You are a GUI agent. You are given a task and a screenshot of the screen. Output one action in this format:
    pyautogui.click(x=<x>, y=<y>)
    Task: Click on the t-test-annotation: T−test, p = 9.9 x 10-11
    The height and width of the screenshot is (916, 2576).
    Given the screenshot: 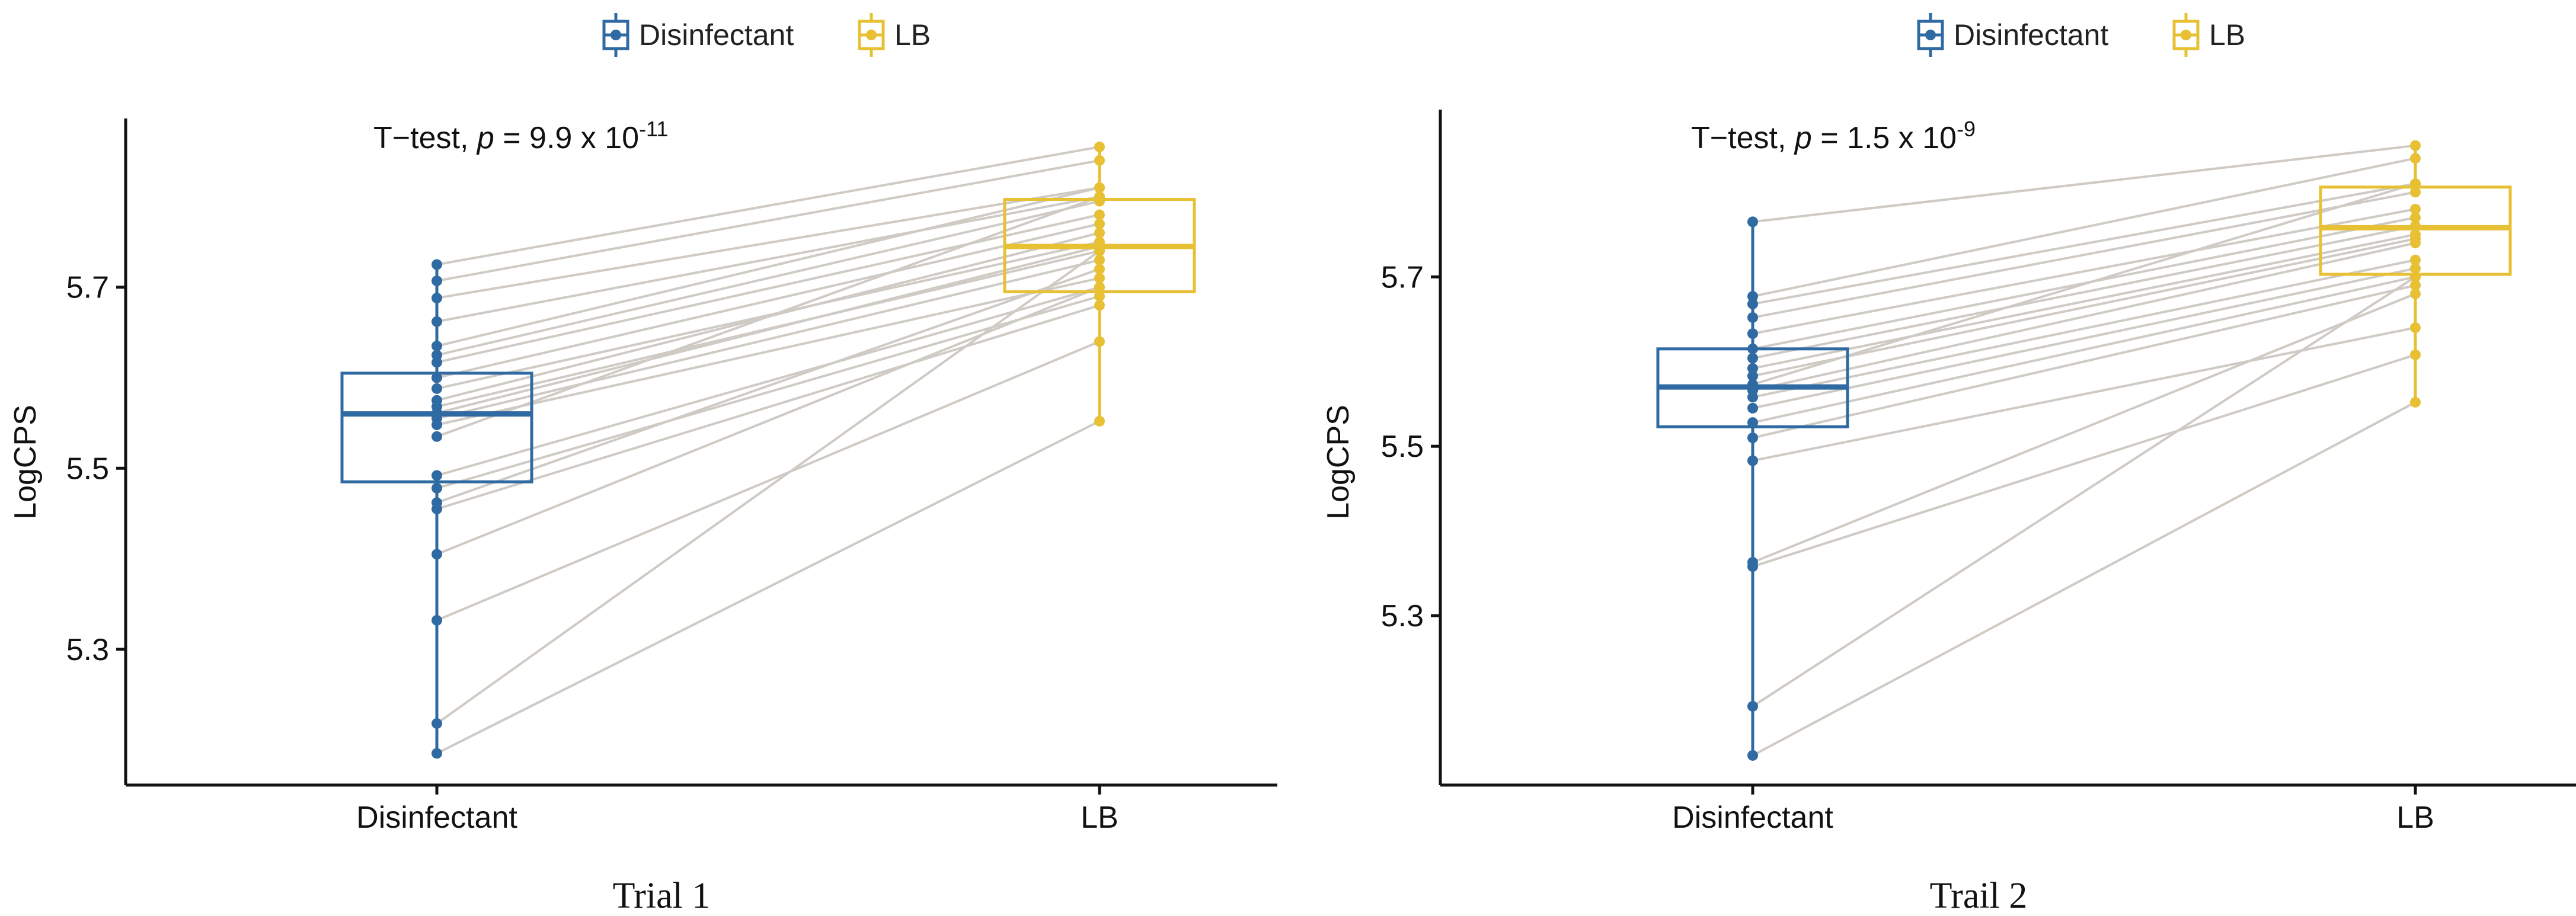 What is the action you would take?
    pyautogui.click(x=520, y=136)
    